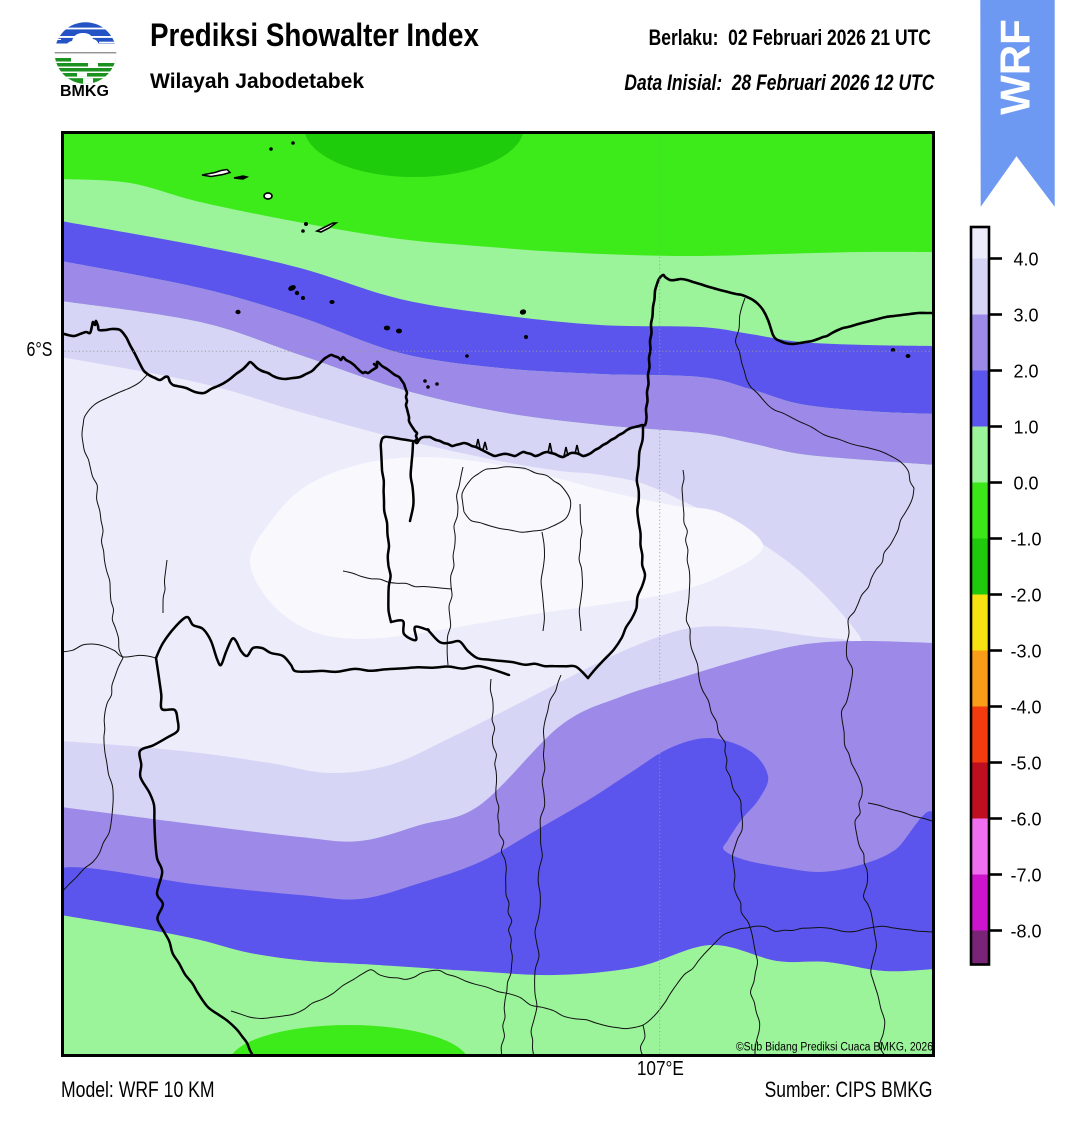 The width and height of the screenshot is (1068, 1128). Describe the element at coordinates (1025, 820) in the screenshot. I see `svg-text: -6.0` at that location.